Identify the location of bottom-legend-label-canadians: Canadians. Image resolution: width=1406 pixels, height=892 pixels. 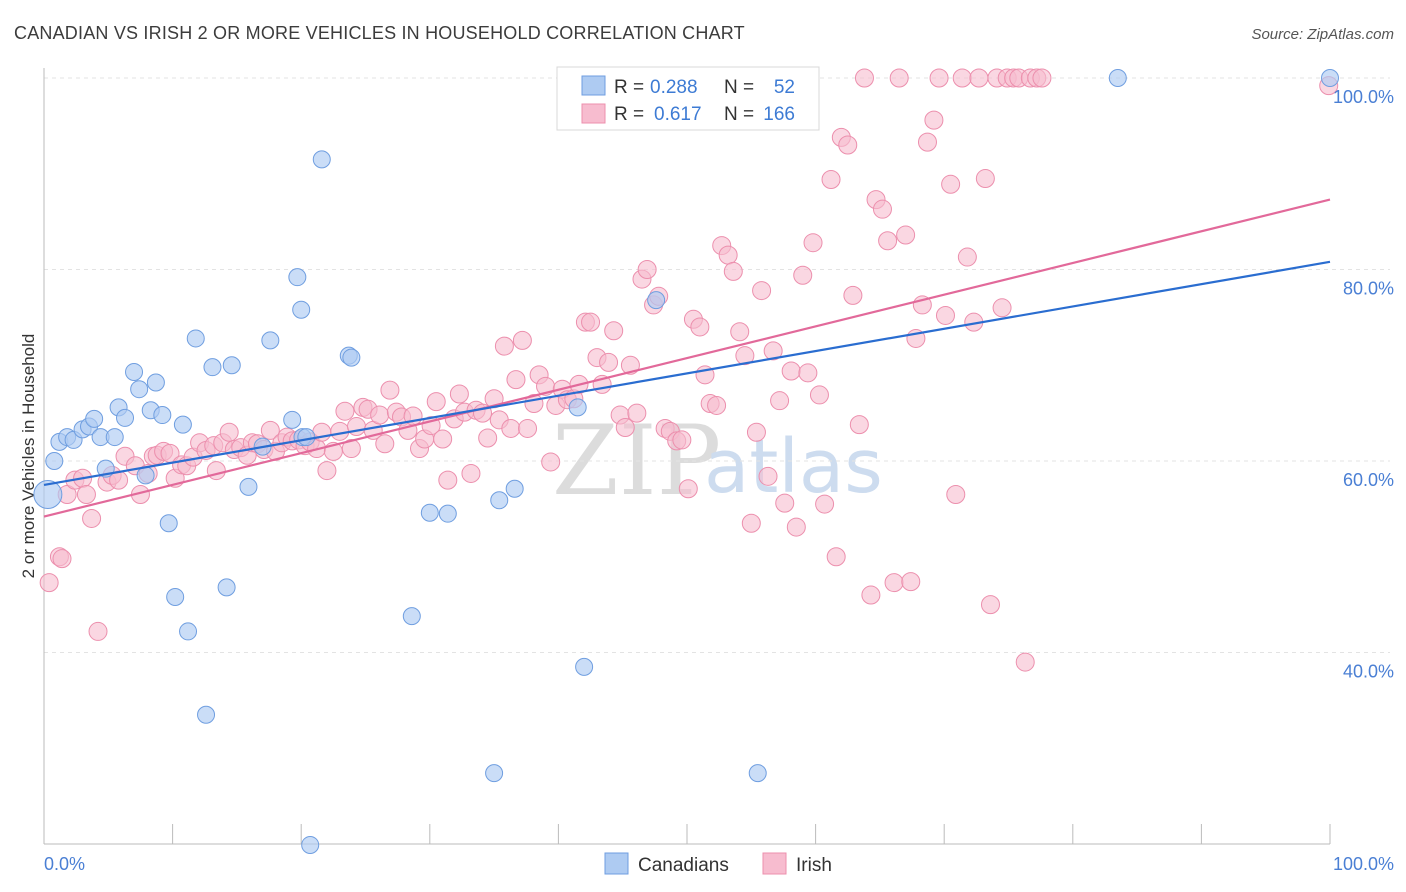
(683, 865).